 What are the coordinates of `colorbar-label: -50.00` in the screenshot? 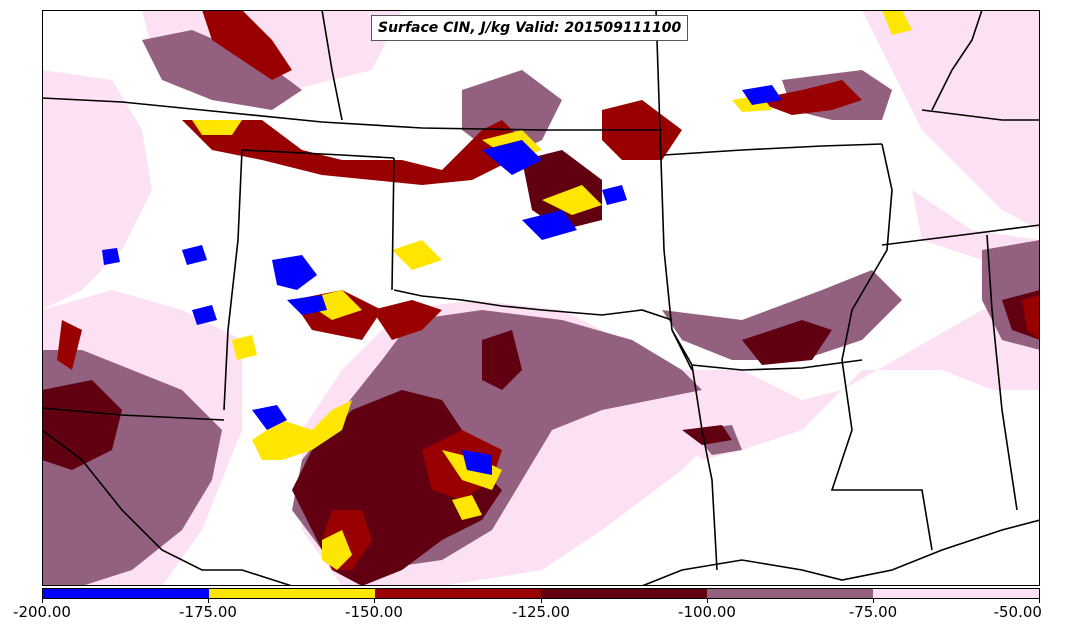 It's located at (1017, 612).